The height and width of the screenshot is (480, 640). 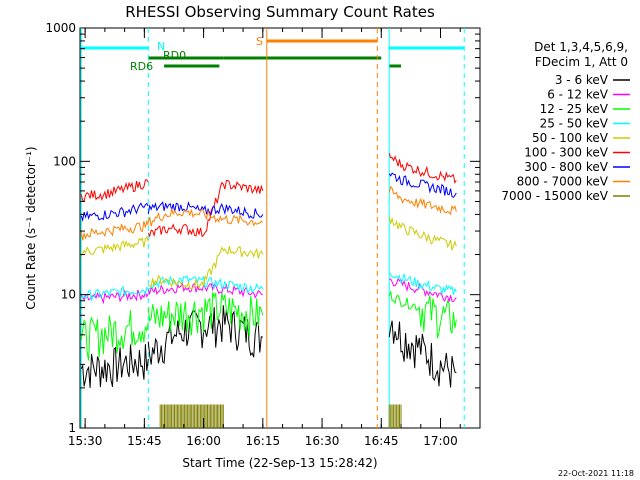 I want to click on legend-header-line-1: Det 1,3,4,5,6,9,, so click(x=581, y=47).